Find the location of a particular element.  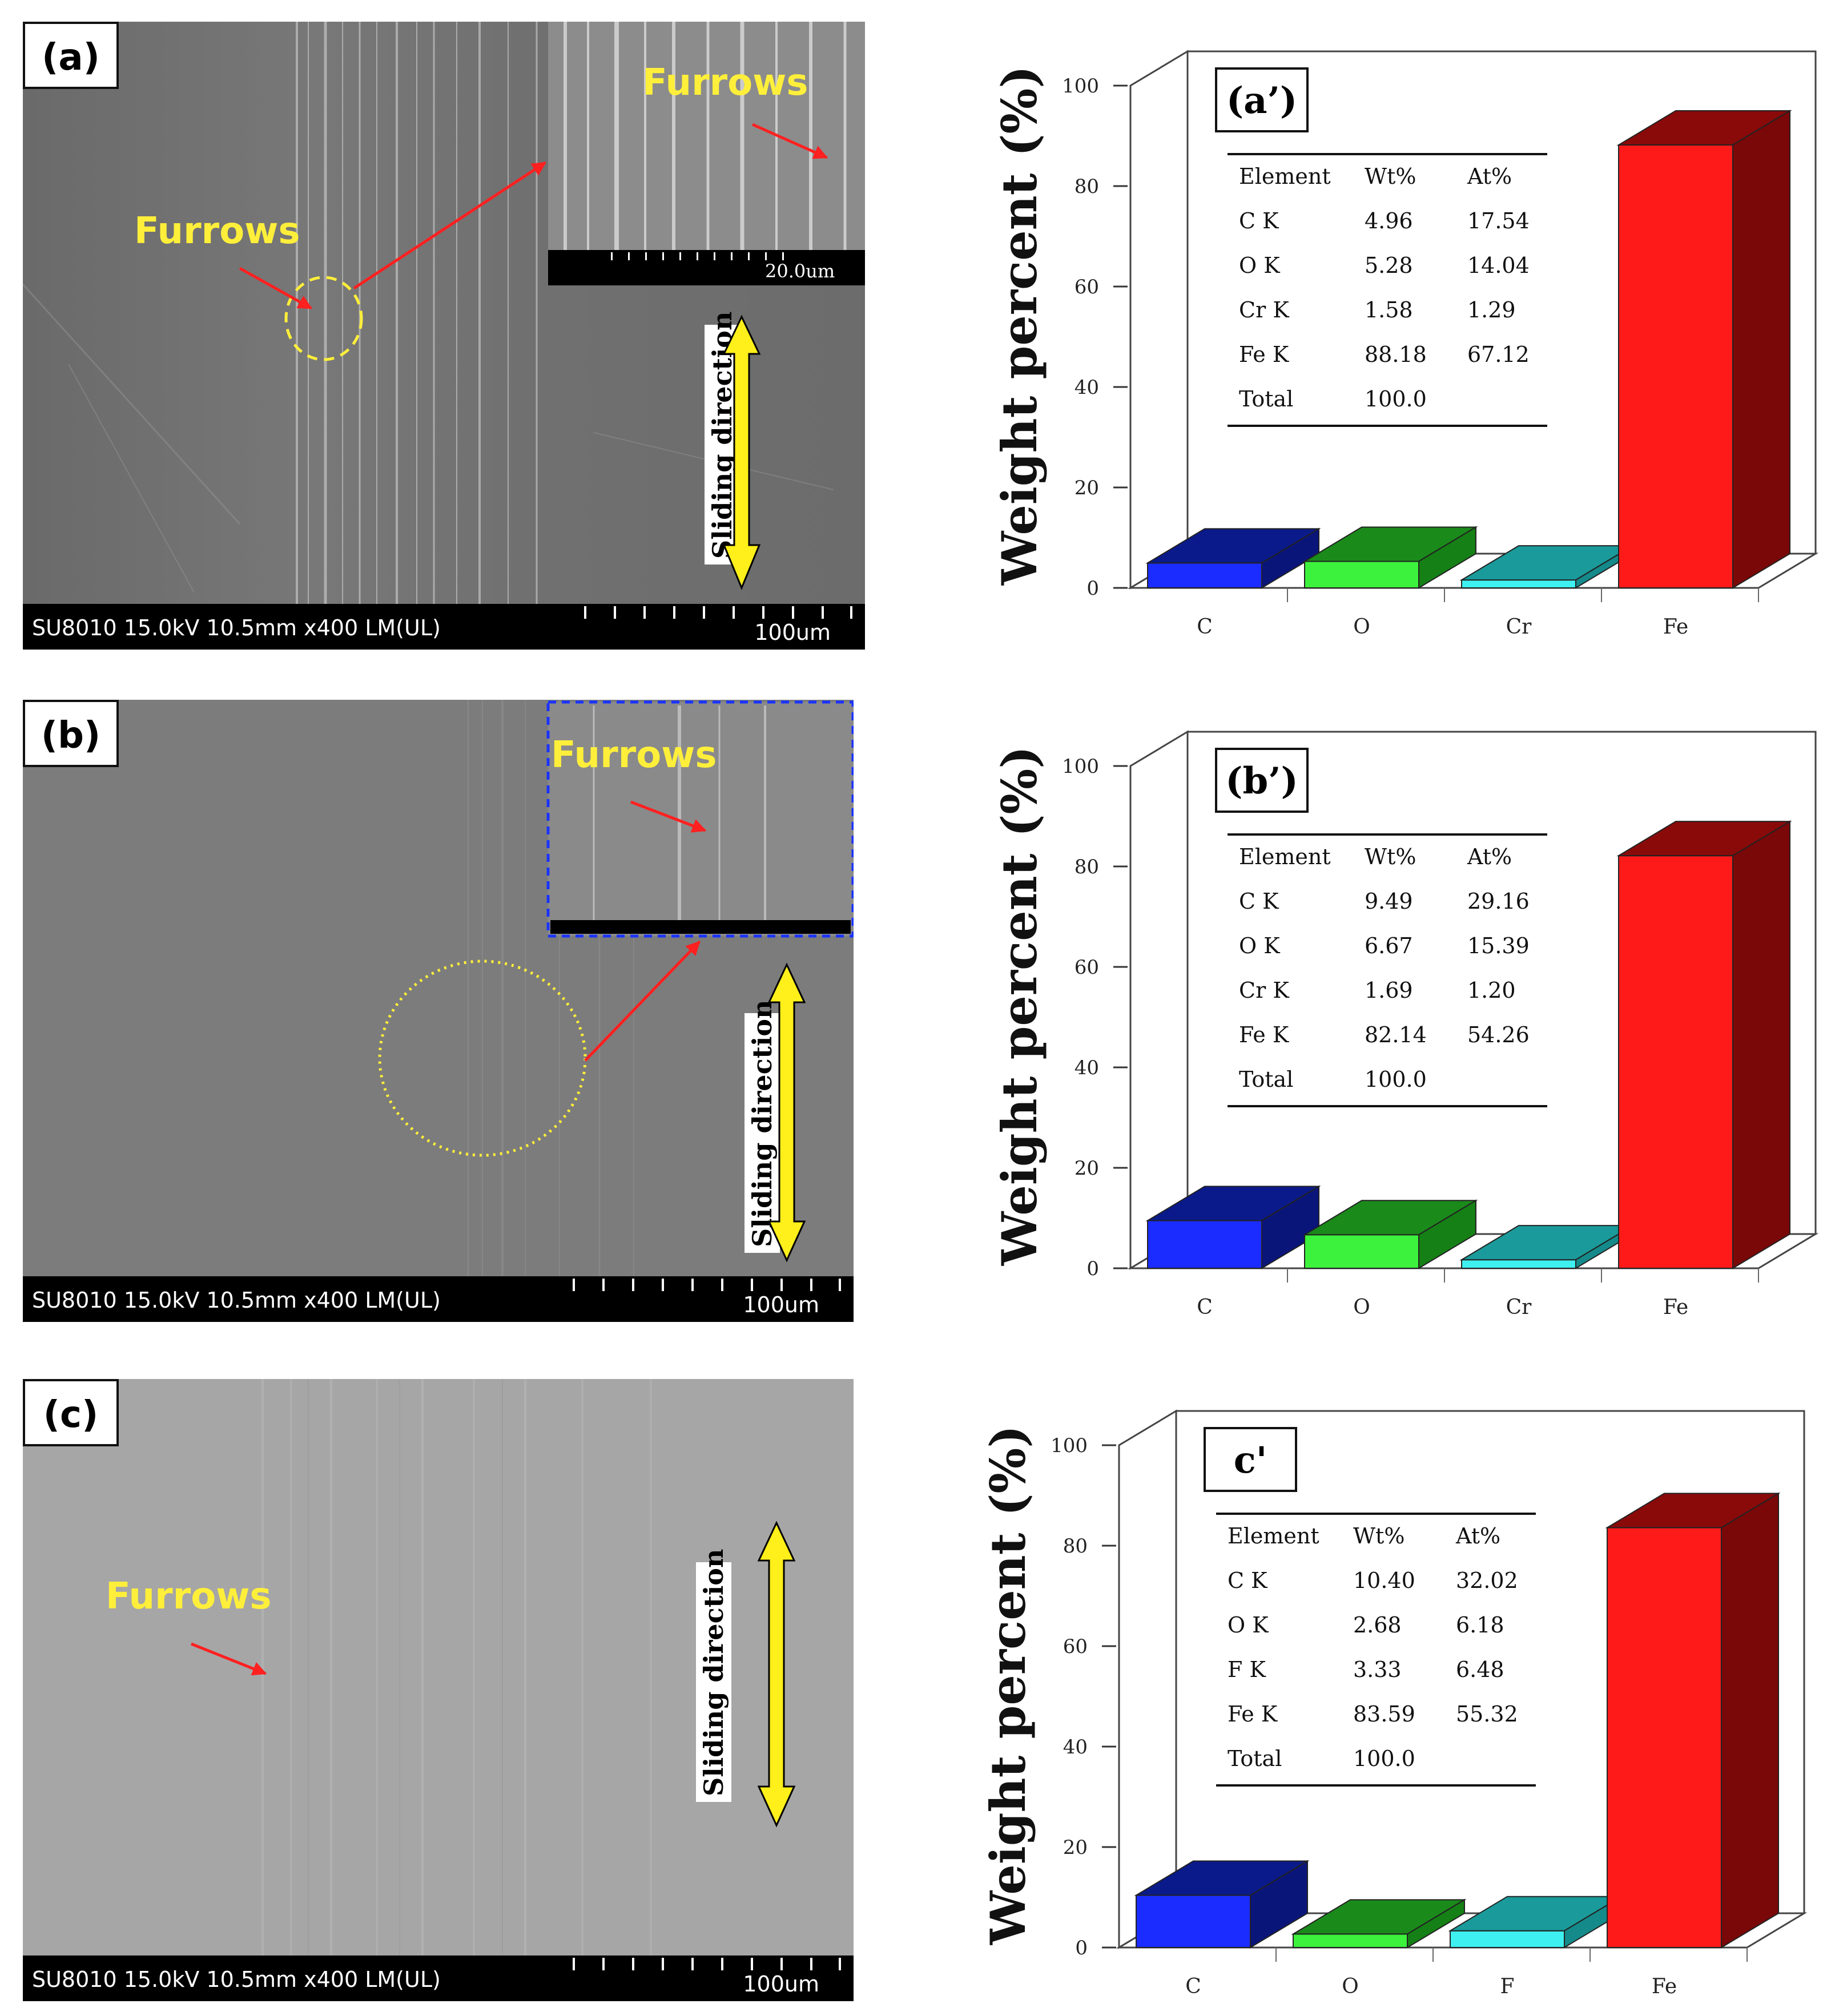

table-cell: 1.29 is located at coordinates (1491, 309).